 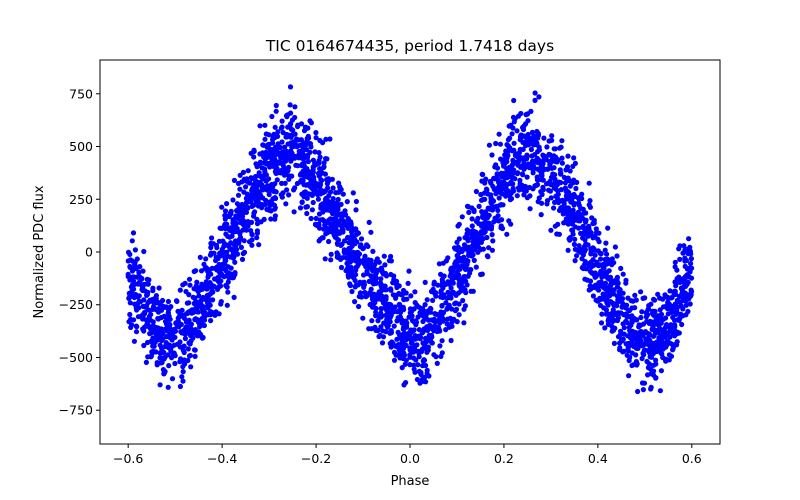 I want to click on x-tick-label: 0.4, so click(x=598, y=458).